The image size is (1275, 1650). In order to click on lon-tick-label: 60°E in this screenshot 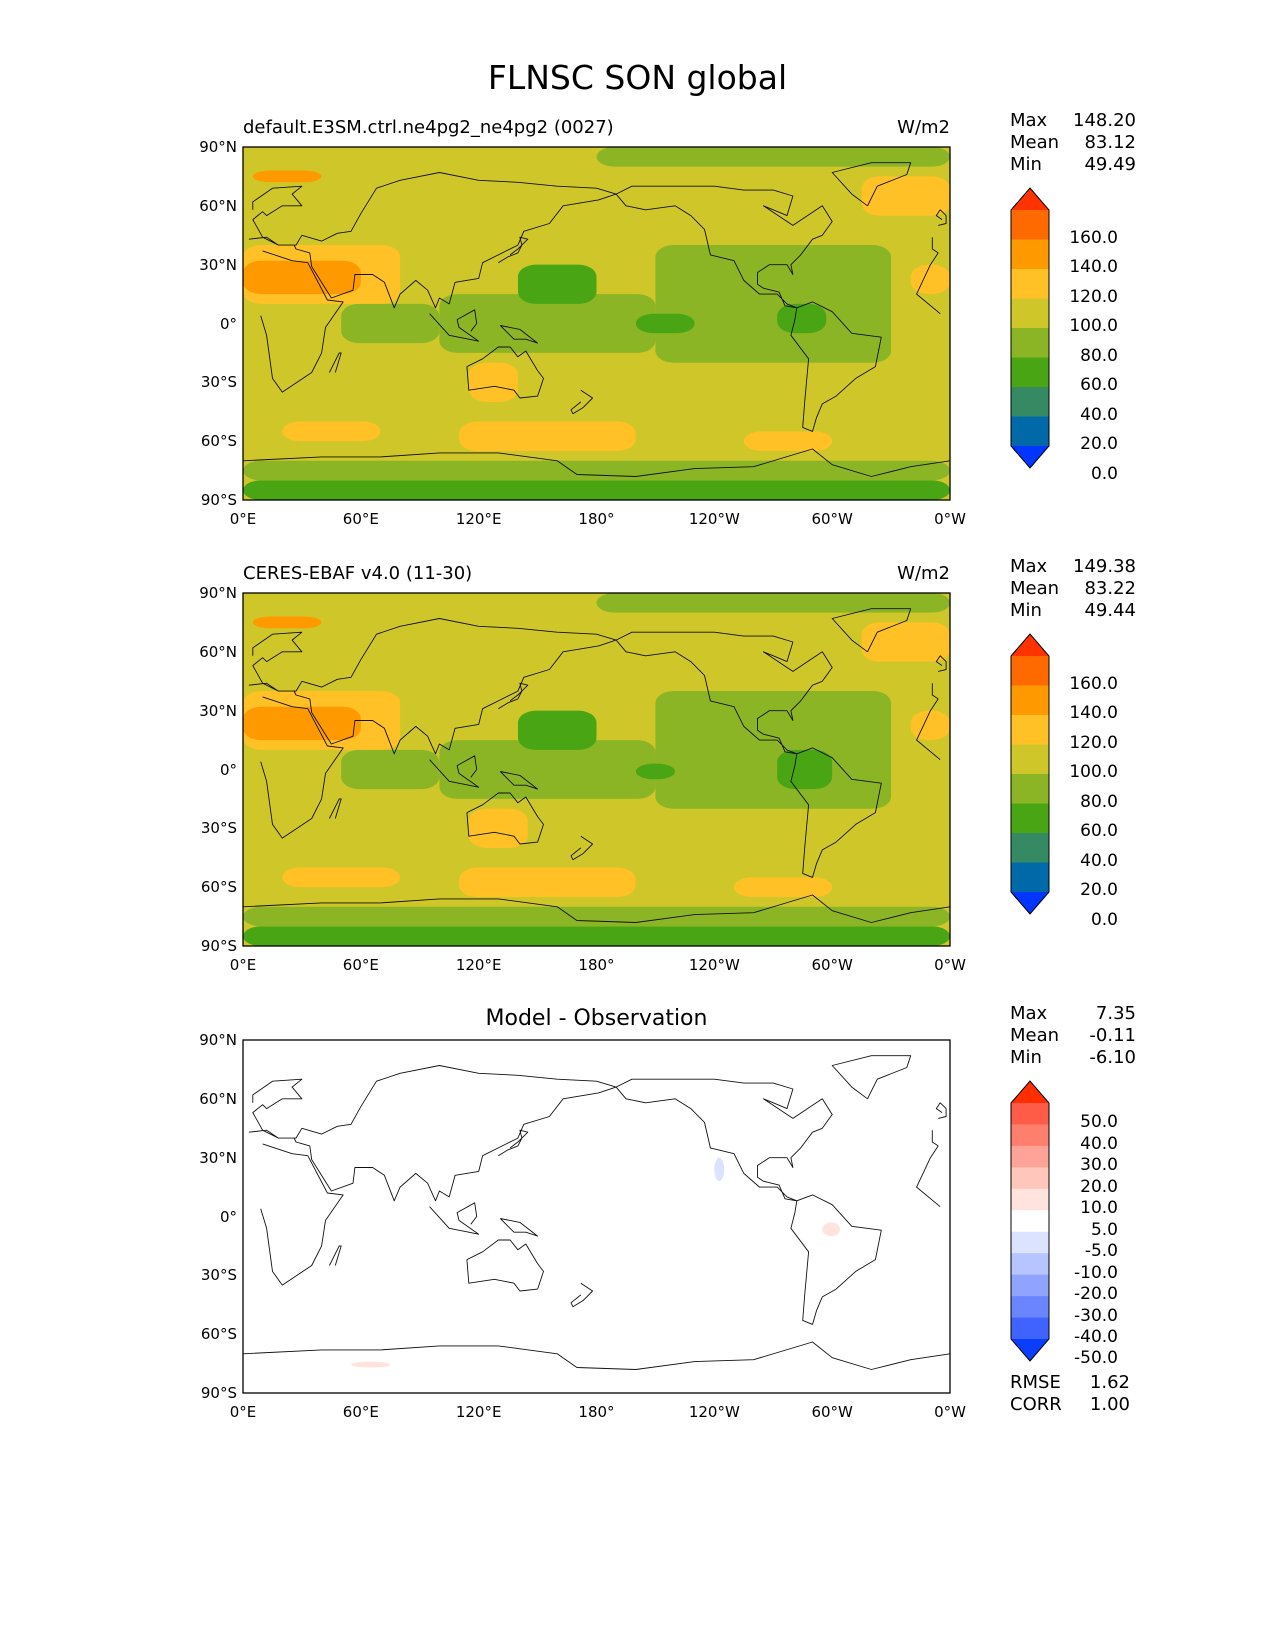, I will do `click(360, 1412)`.